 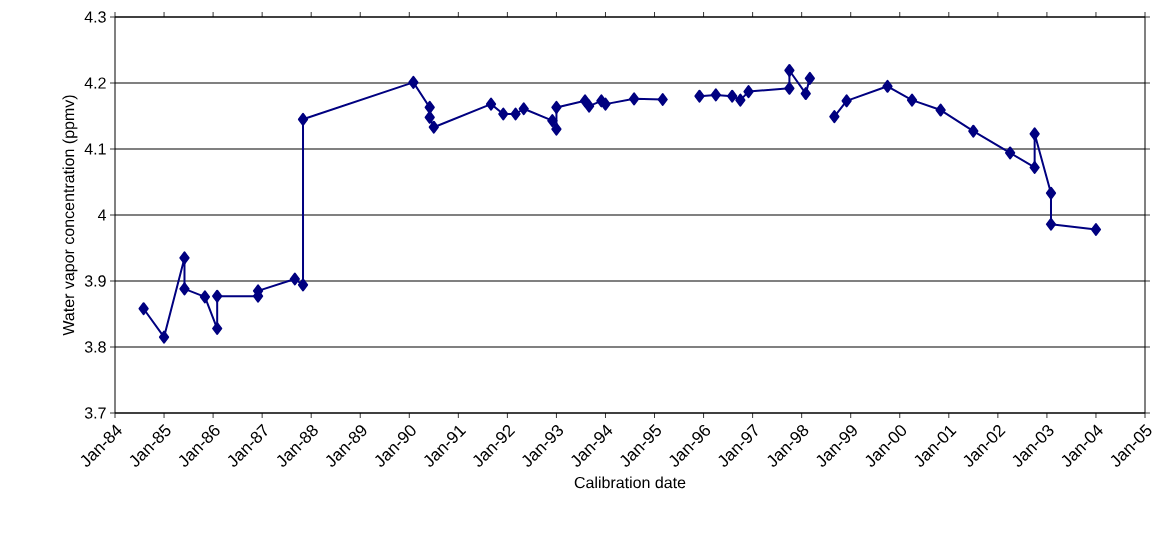 I want to click on x-axis-title: Calibration date, so click(x=630, y=482).